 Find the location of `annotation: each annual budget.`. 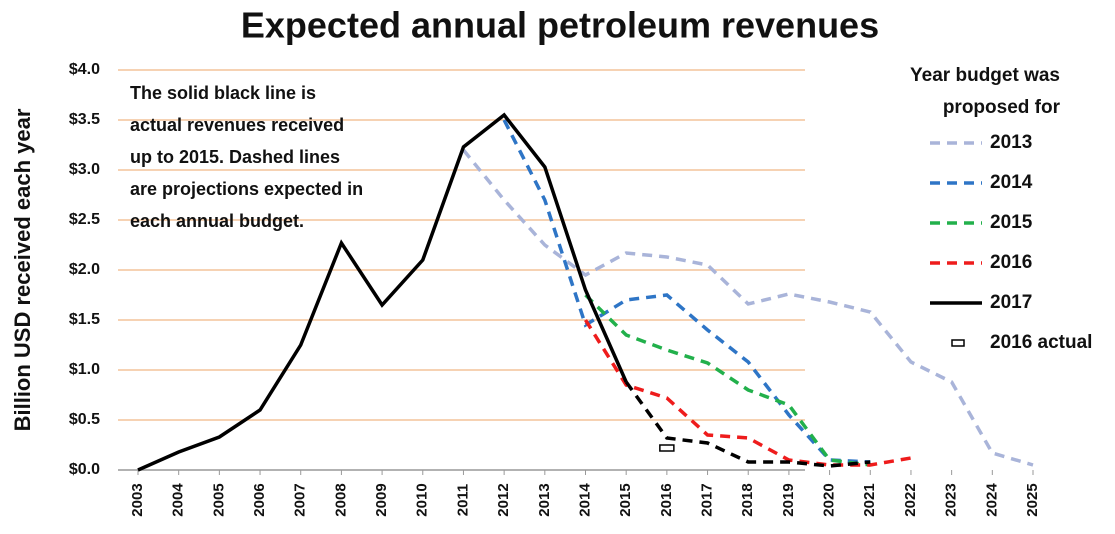

annotation: each annual budget. is located at coordinates (217, 221).